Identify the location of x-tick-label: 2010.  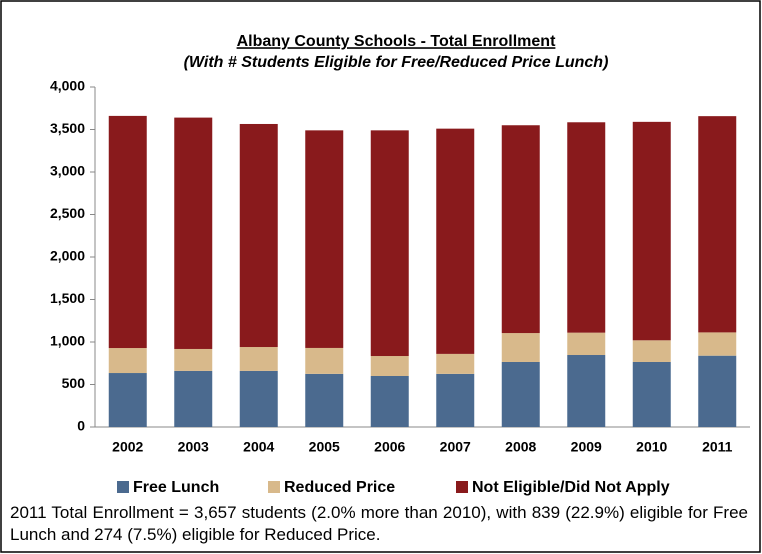
(651, 447).